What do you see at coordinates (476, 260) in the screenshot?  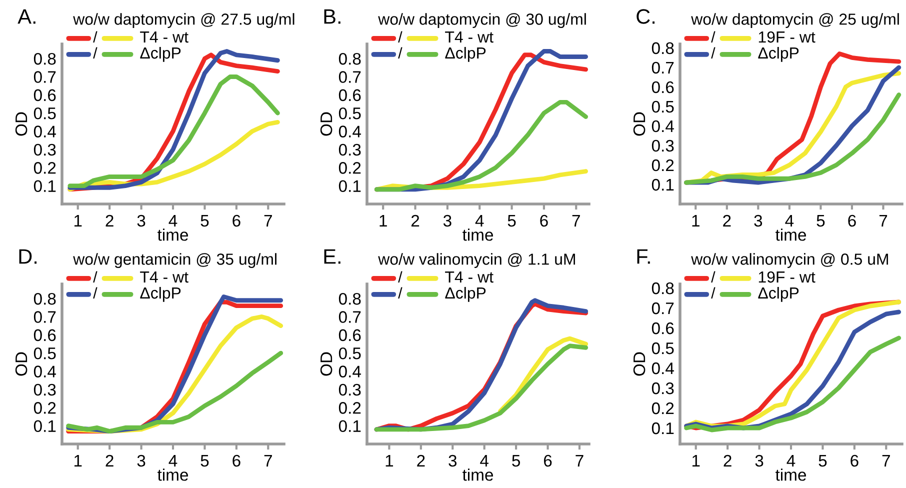 I see `chart-subtitle: wo/w valinomycin @ 1.1 uM` at bounding box center [476, 260].